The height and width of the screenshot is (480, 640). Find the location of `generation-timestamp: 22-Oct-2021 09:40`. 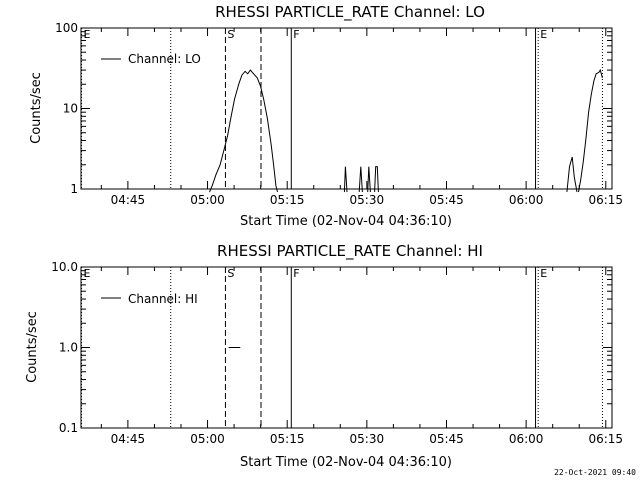

generation-timestamp: 22-Oct-2021 09:40 is located at coordinates (595, 472).